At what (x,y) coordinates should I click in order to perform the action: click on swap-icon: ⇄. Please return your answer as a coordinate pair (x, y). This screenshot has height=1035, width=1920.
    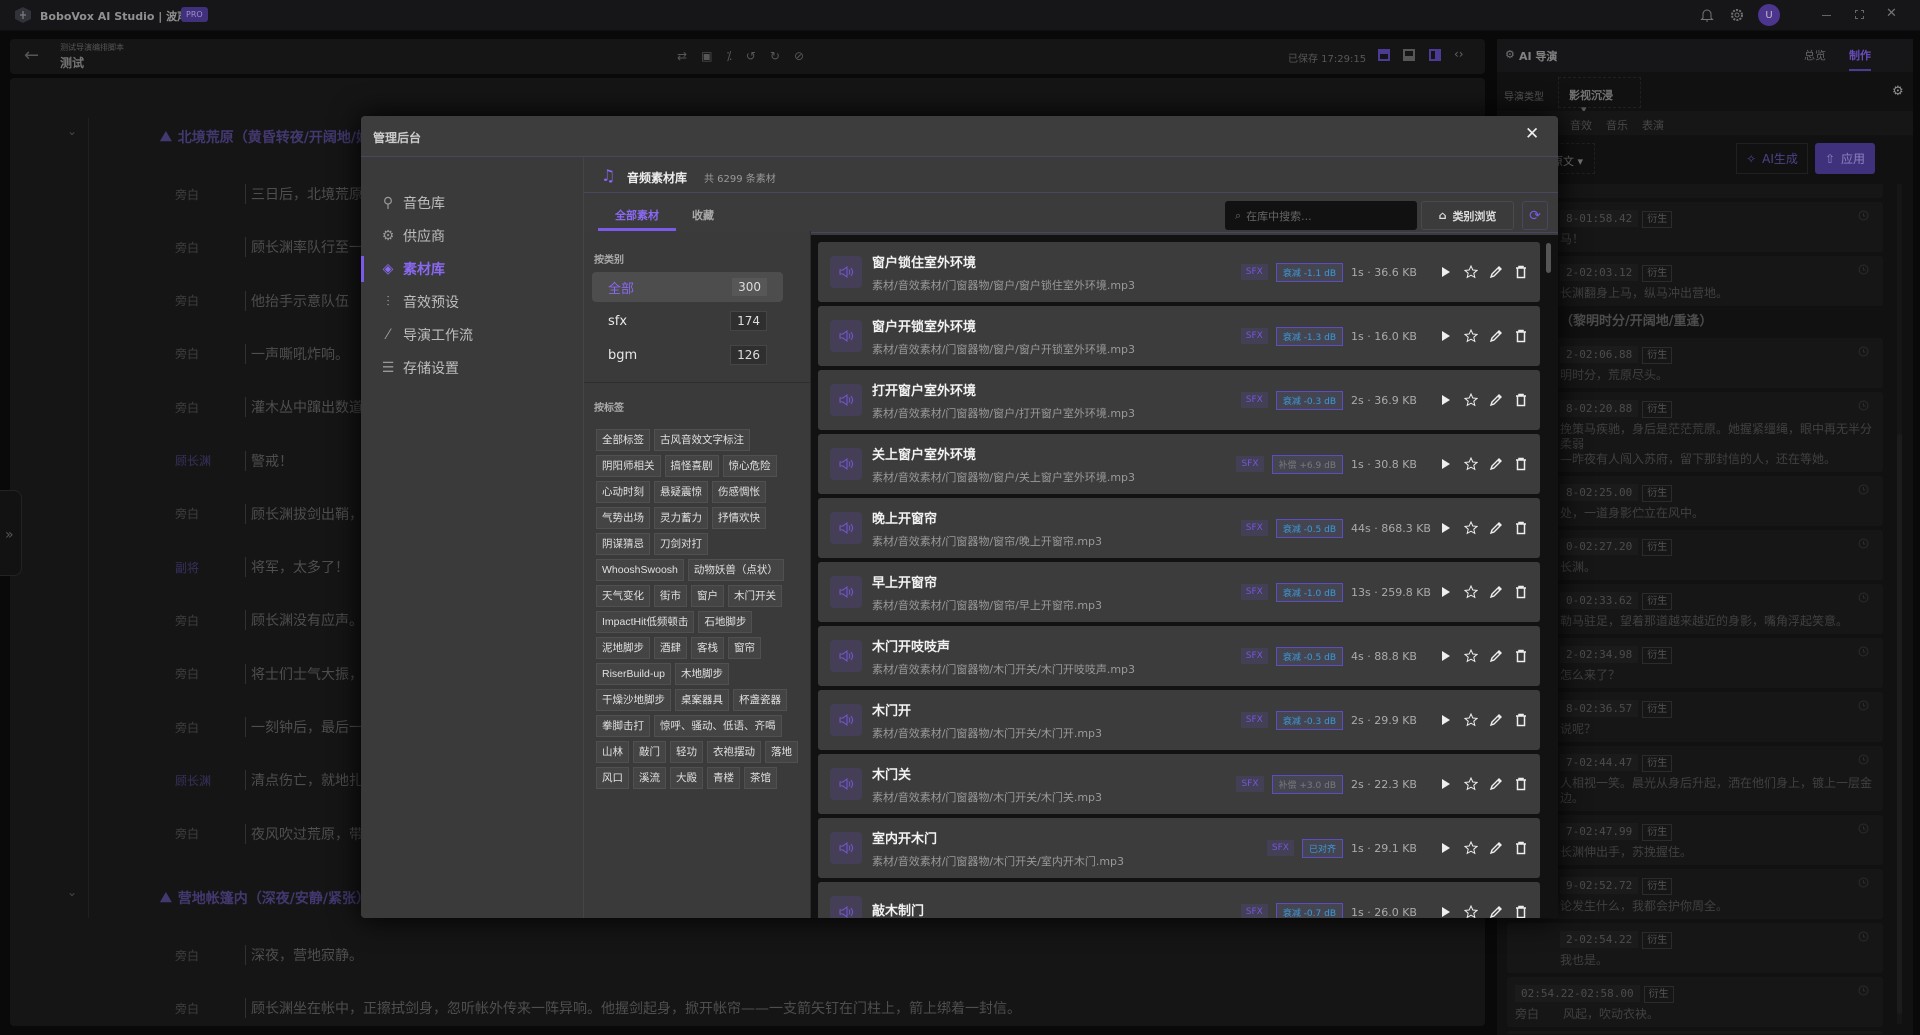
    Looking at the image, I should click on (682, 56).